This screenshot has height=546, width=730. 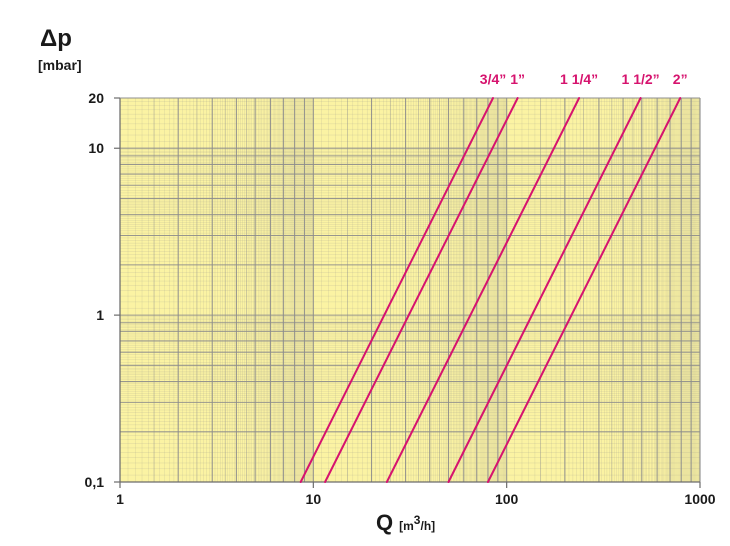 I want to click on x-tick-labels: 1 10 100 1000, so click(x=416, y=494).